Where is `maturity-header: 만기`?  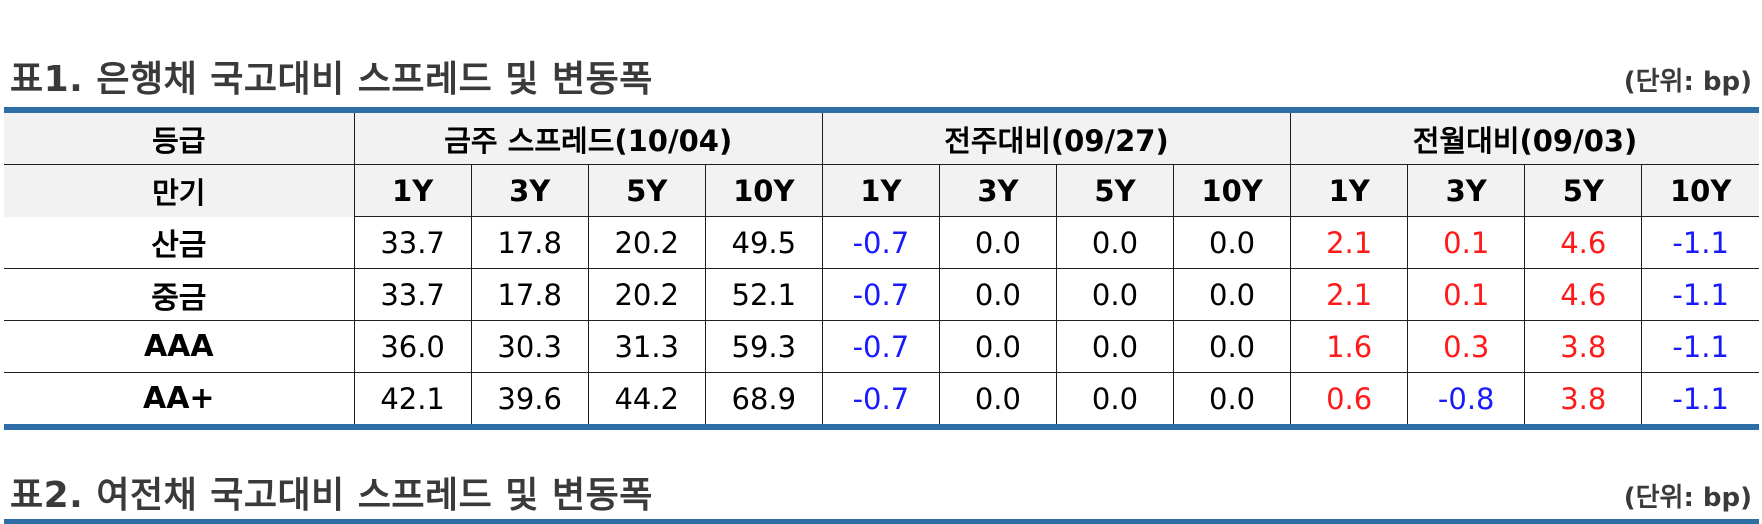
maturity-header: 만기 is located at coordinates (179, 190).